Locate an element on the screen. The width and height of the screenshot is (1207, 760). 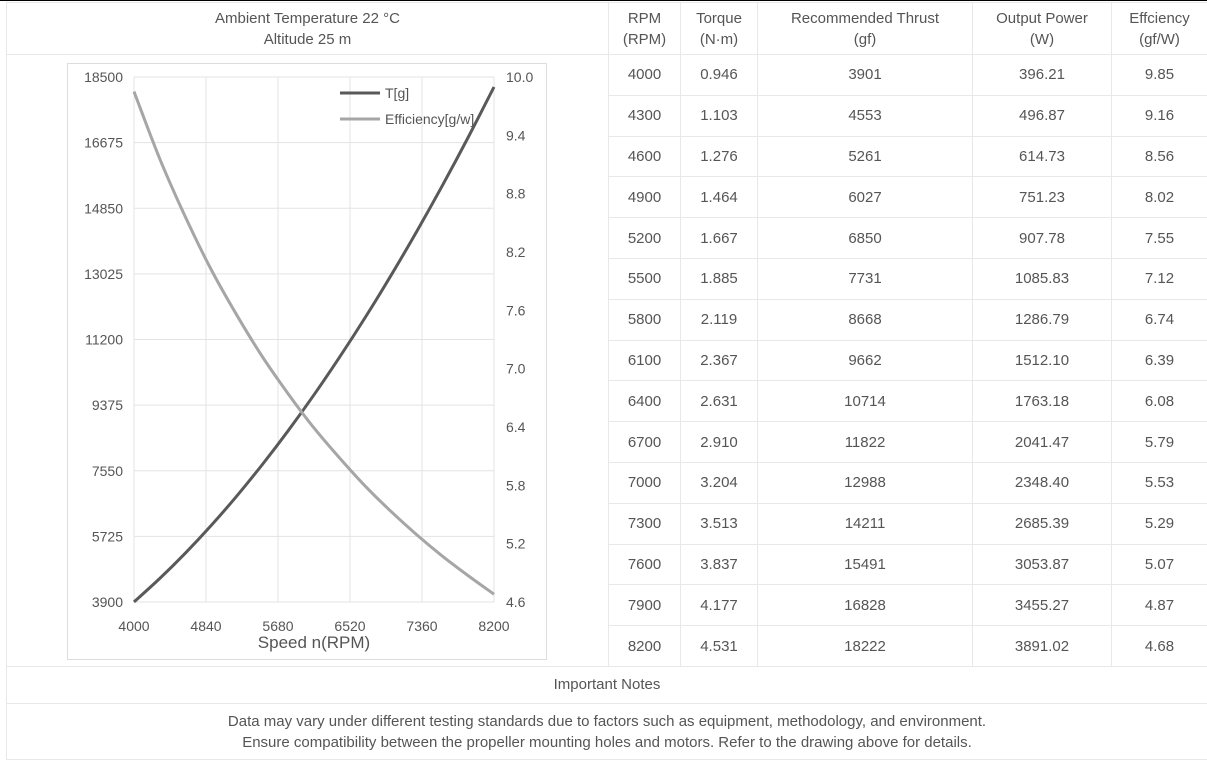
cell-efficiency: 4.68 is located at coordinates (1159, 646).